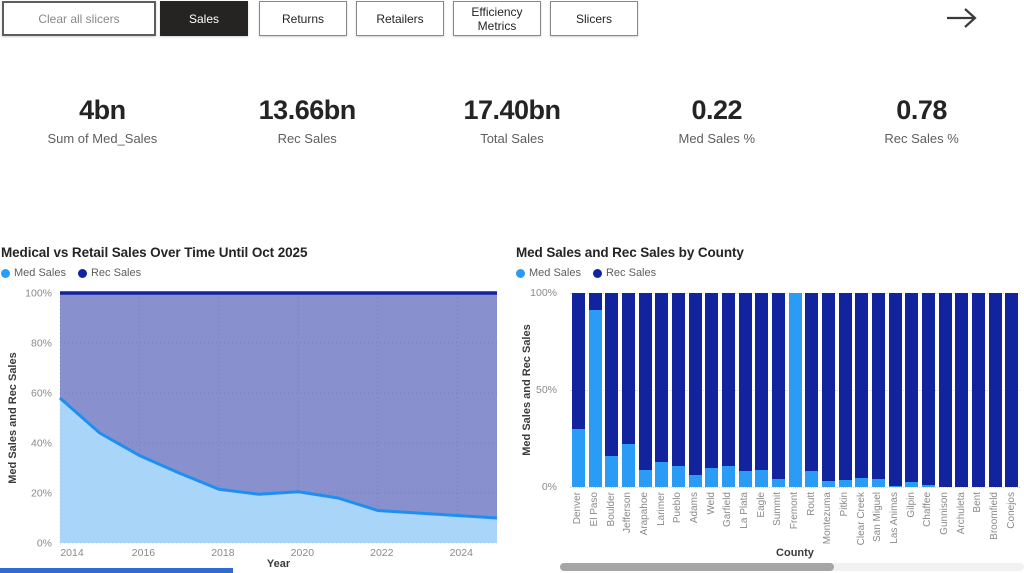 This screenshot has height=573, width=1024. I want to click on nav-button-clear-all-slicers: Clear all slicers, so click(79, 18).